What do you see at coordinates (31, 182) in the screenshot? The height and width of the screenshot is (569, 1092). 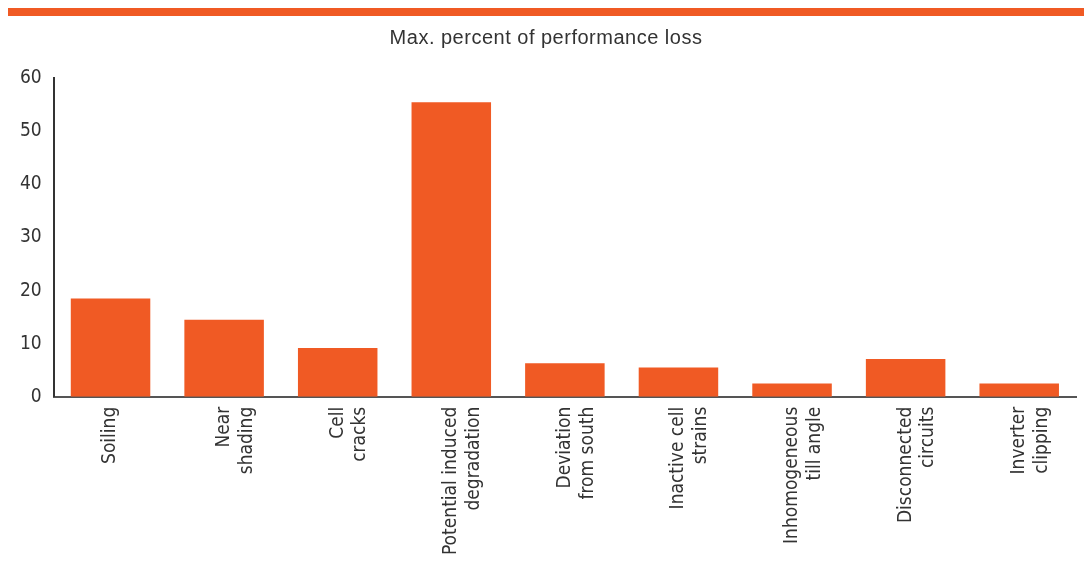 I see `y-tick-label: 40` at bounding box center [31, 182].